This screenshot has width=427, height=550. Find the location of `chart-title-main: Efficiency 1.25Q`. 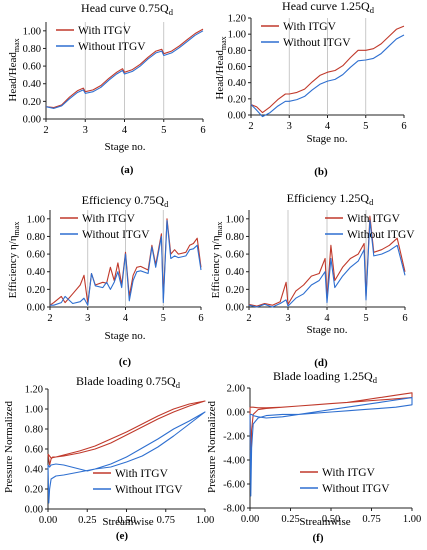

chart-title-main: Efficiency 1.25Q is located at coordinates (328, 198).